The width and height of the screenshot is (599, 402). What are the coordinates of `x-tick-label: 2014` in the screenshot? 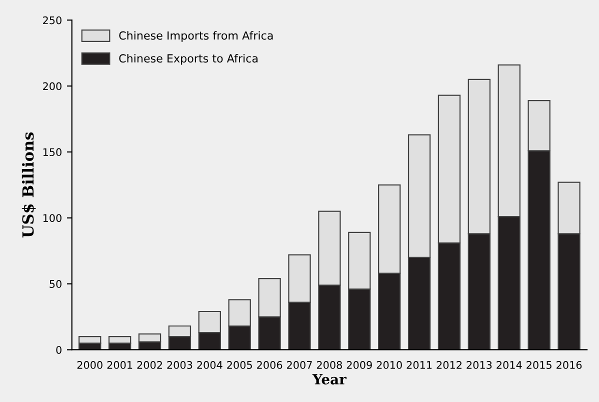 It's located at (509, 365).